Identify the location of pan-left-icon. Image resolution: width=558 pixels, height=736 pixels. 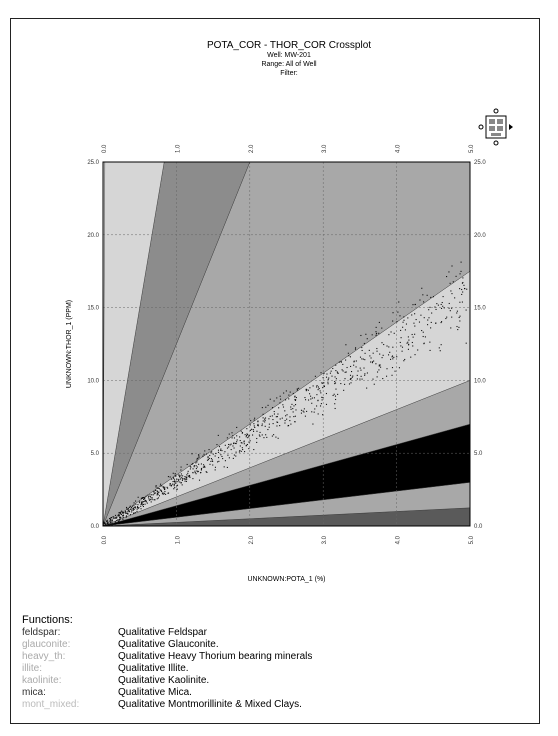
(481, 127).